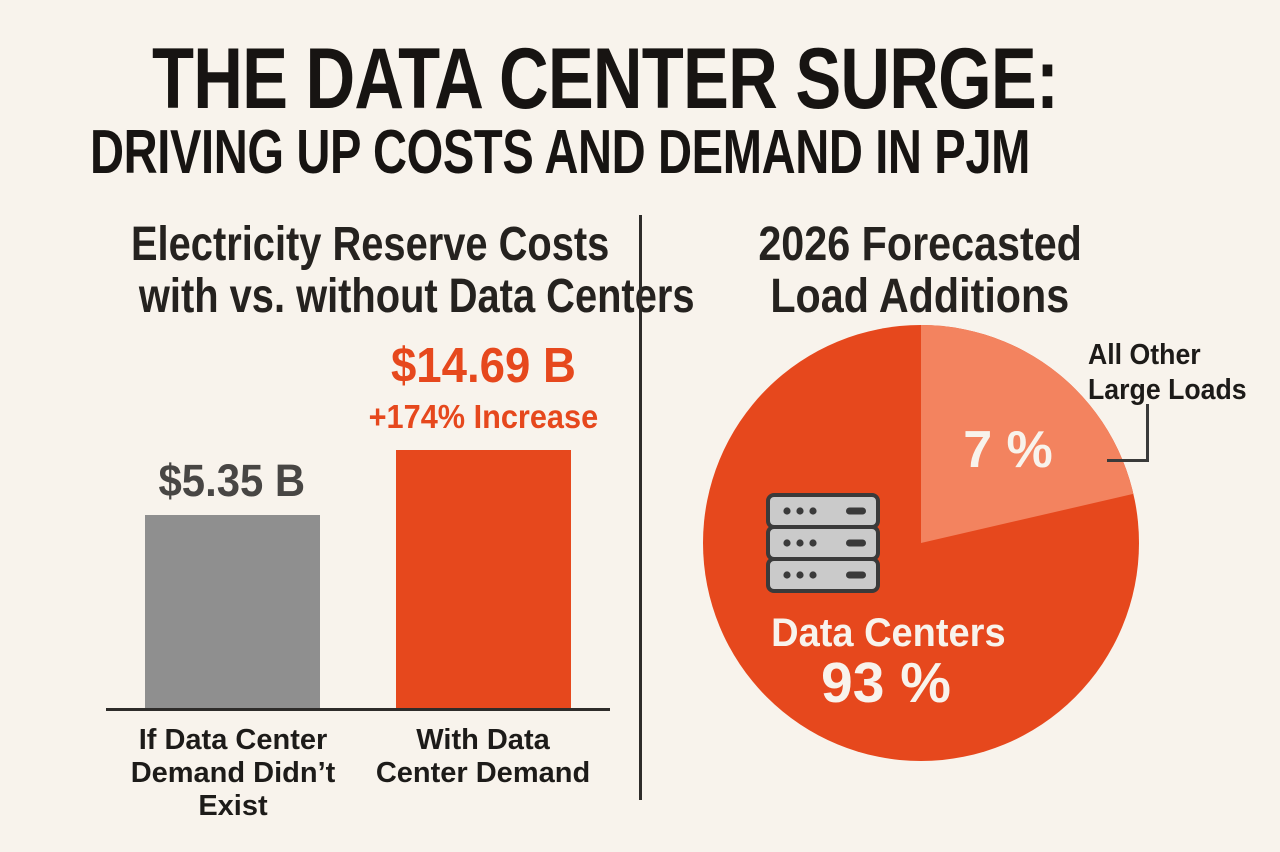  Describe the element at coordinates (640, 507) in the screenshot. I see `section-divider` at that location.